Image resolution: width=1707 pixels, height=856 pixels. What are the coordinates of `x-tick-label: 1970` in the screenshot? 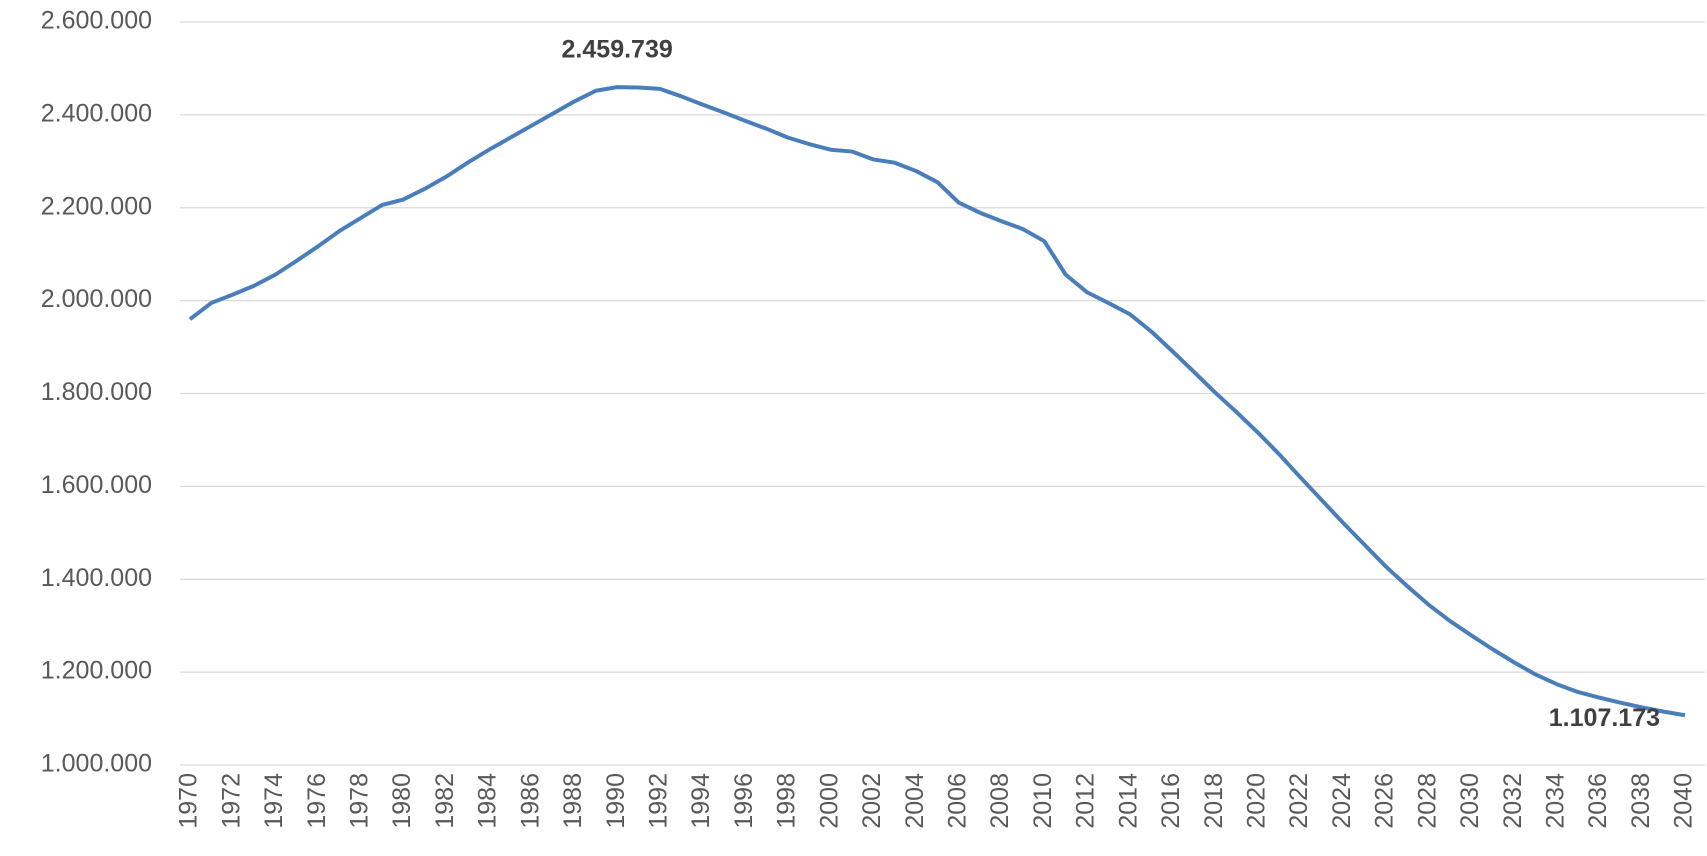 It's located at (189, 801).